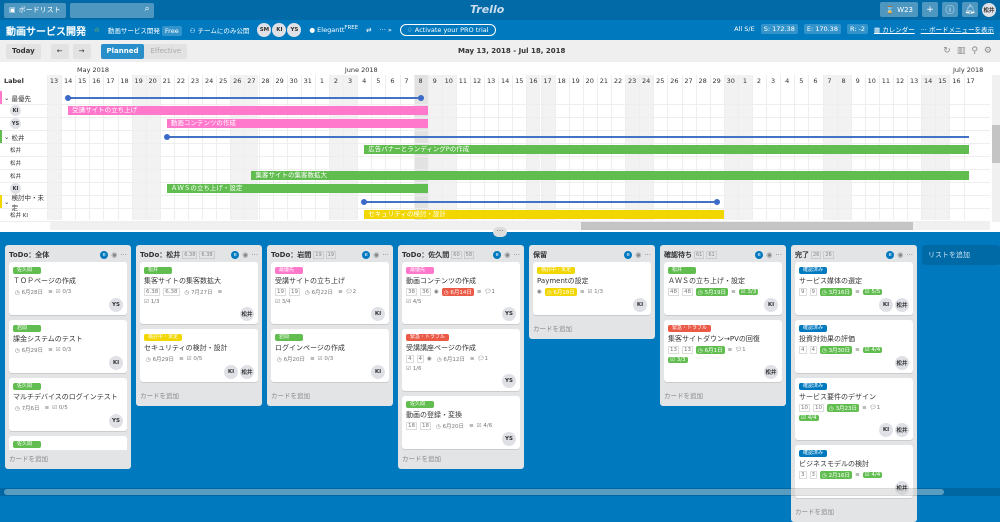  What do you see at coordinates (500, 232) in the screenshot?
I see `resize-handle: ···` at bounding box center [500, 232].